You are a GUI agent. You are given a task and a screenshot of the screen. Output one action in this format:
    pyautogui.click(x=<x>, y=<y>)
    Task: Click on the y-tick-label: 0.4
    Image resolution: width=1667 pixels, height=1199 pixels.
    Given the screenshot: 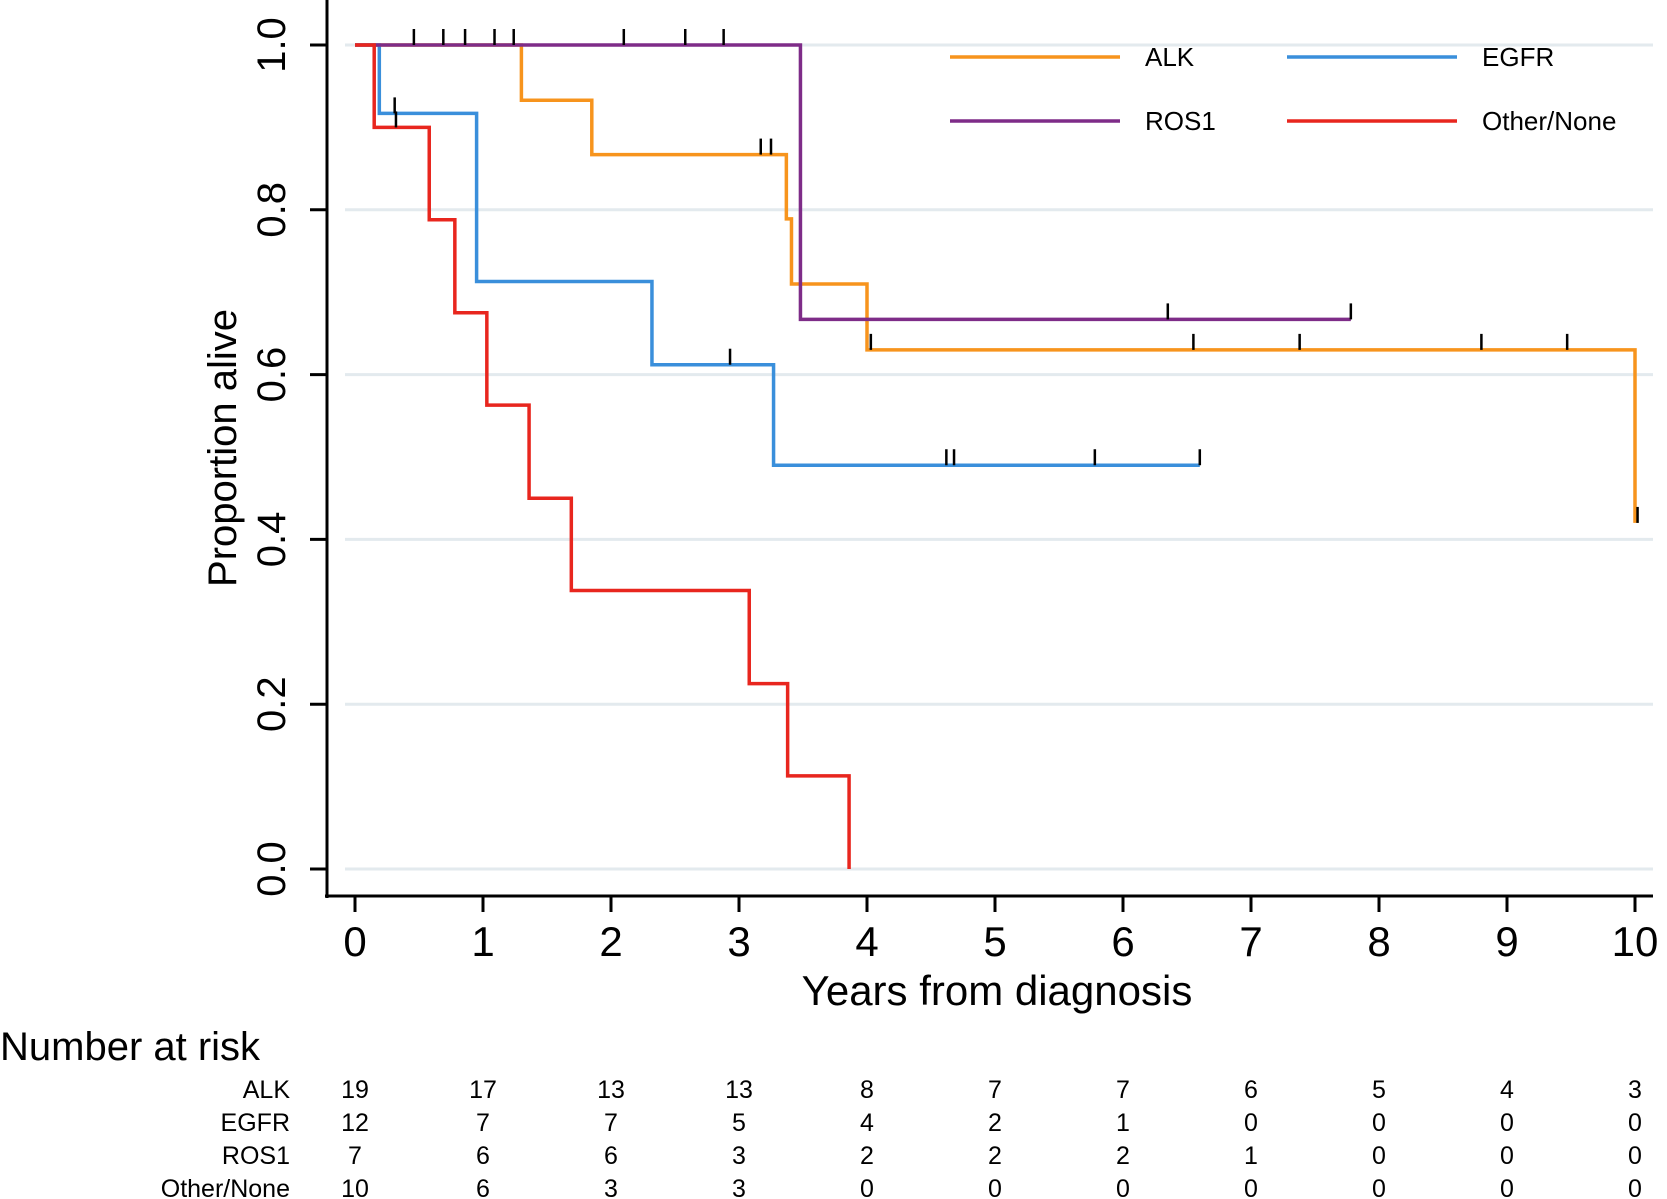 What is the action you would take?
    pyautogui.click(x=272, y=540)
    